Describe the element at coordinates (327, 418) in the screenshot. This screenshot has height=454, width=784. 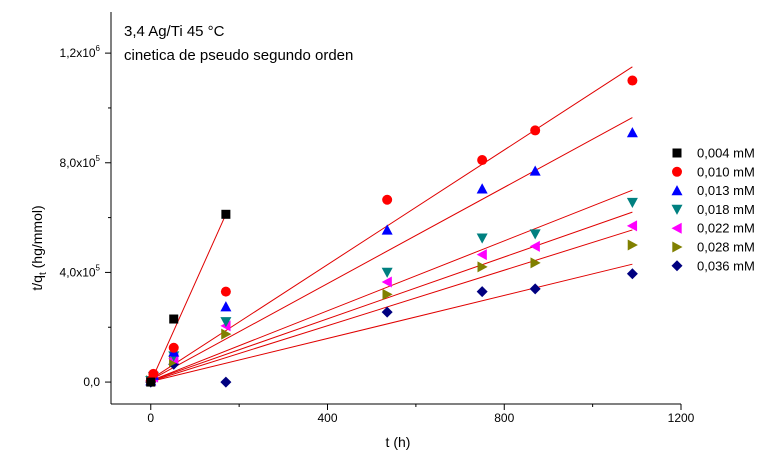
I see `x-tick-label: 400` at that location.